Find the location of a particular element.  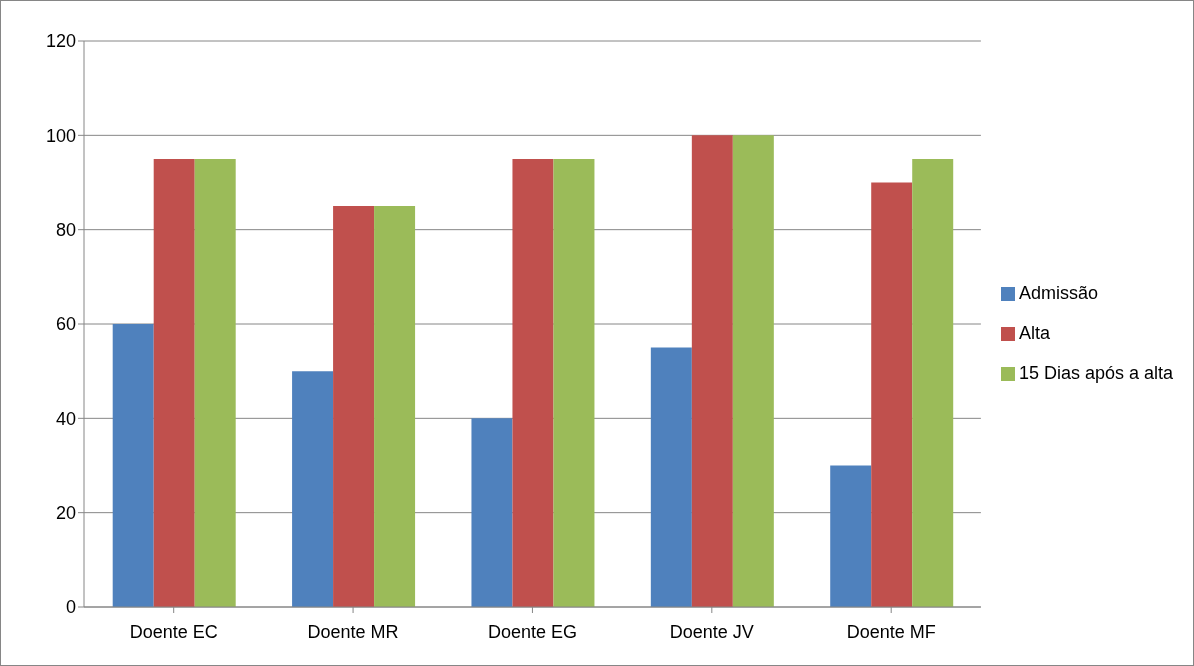

x-tick-label: Doente EG is located at coordinates (532, 631).